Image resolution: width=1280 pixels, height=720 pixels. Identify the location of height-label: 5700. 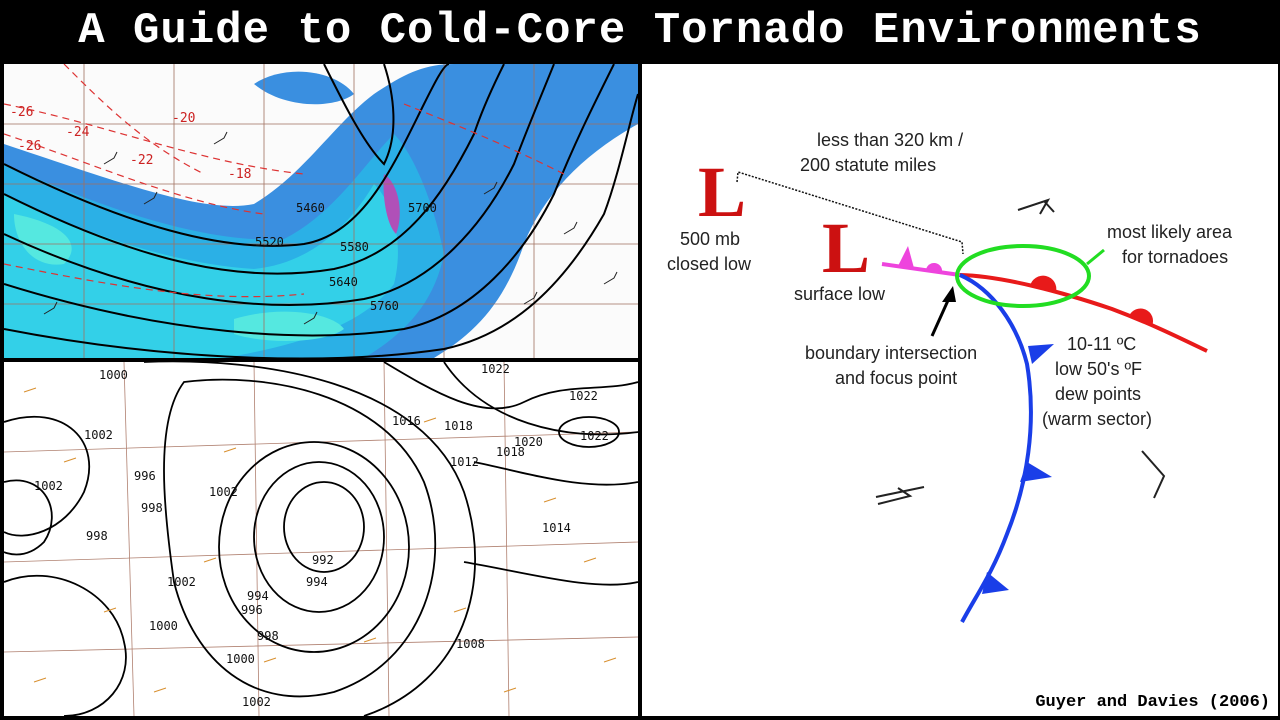
(422, 208).